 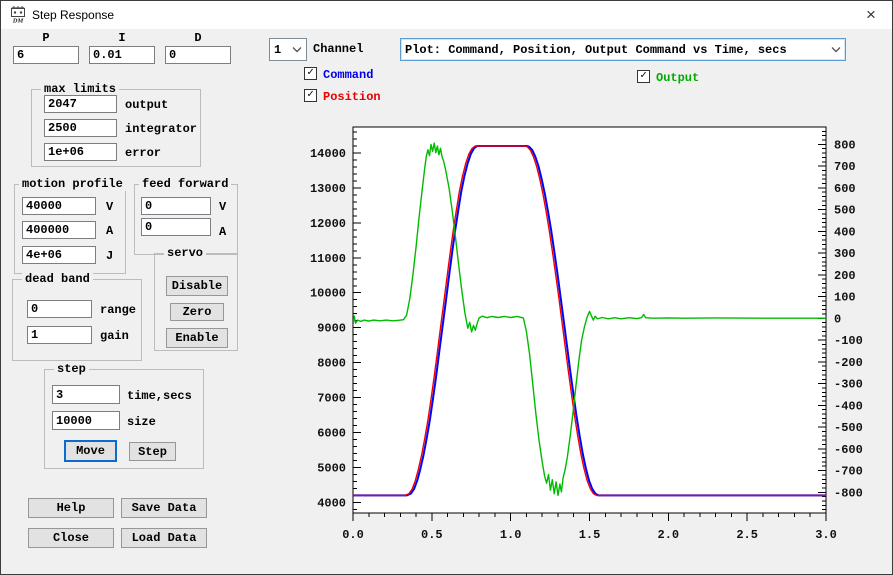 What do you see at coordinates (176, 227) in the screenshot?
I see `ff-a-input` at bounding box center [176, 227].